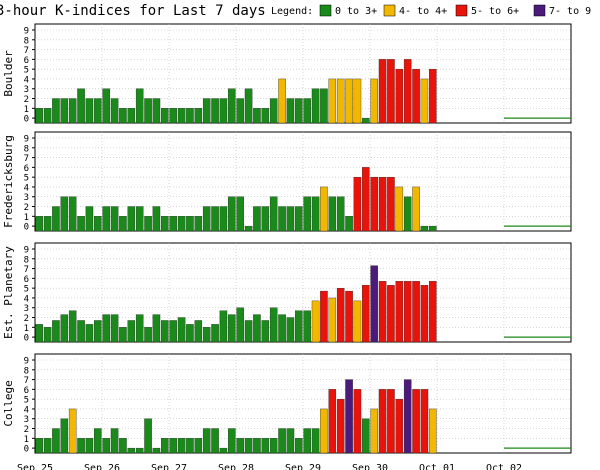  Describe the element at coordinates (8, 73) in the screenshot. I see `panel-label: Boulder` at that location.